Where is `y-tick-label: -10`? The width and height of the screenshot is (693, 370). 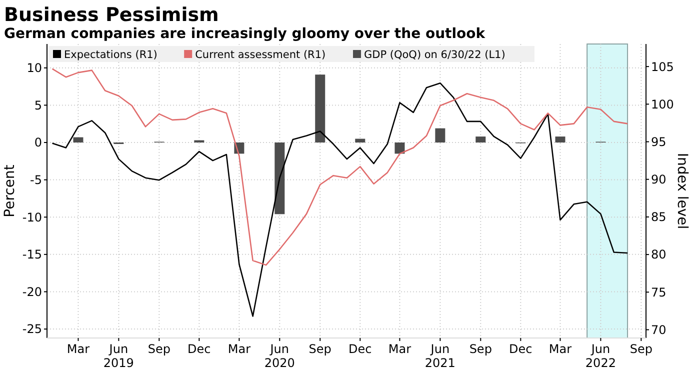 y-tick-label: -10 is located at coordinates (32, 217).